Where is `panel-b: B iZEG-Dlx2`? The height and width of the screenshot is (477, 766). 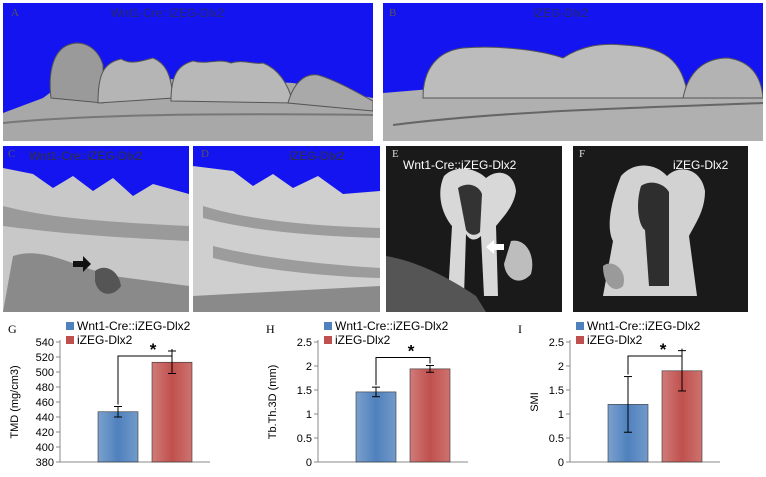
panel-b: B iZEG-Dlx2 is located at coordinates (573, 72).